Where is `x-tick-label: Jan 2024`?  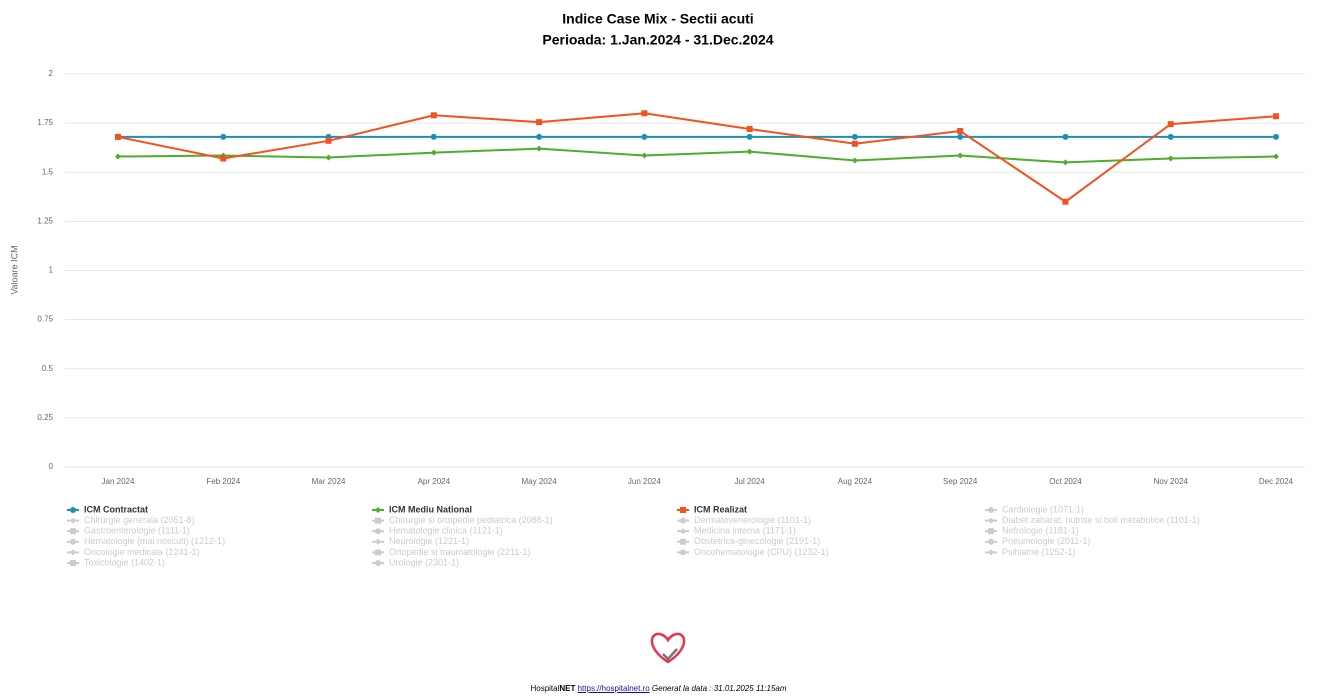 x-tick-label: Jan 2024 is located at coordinates (118, 481).